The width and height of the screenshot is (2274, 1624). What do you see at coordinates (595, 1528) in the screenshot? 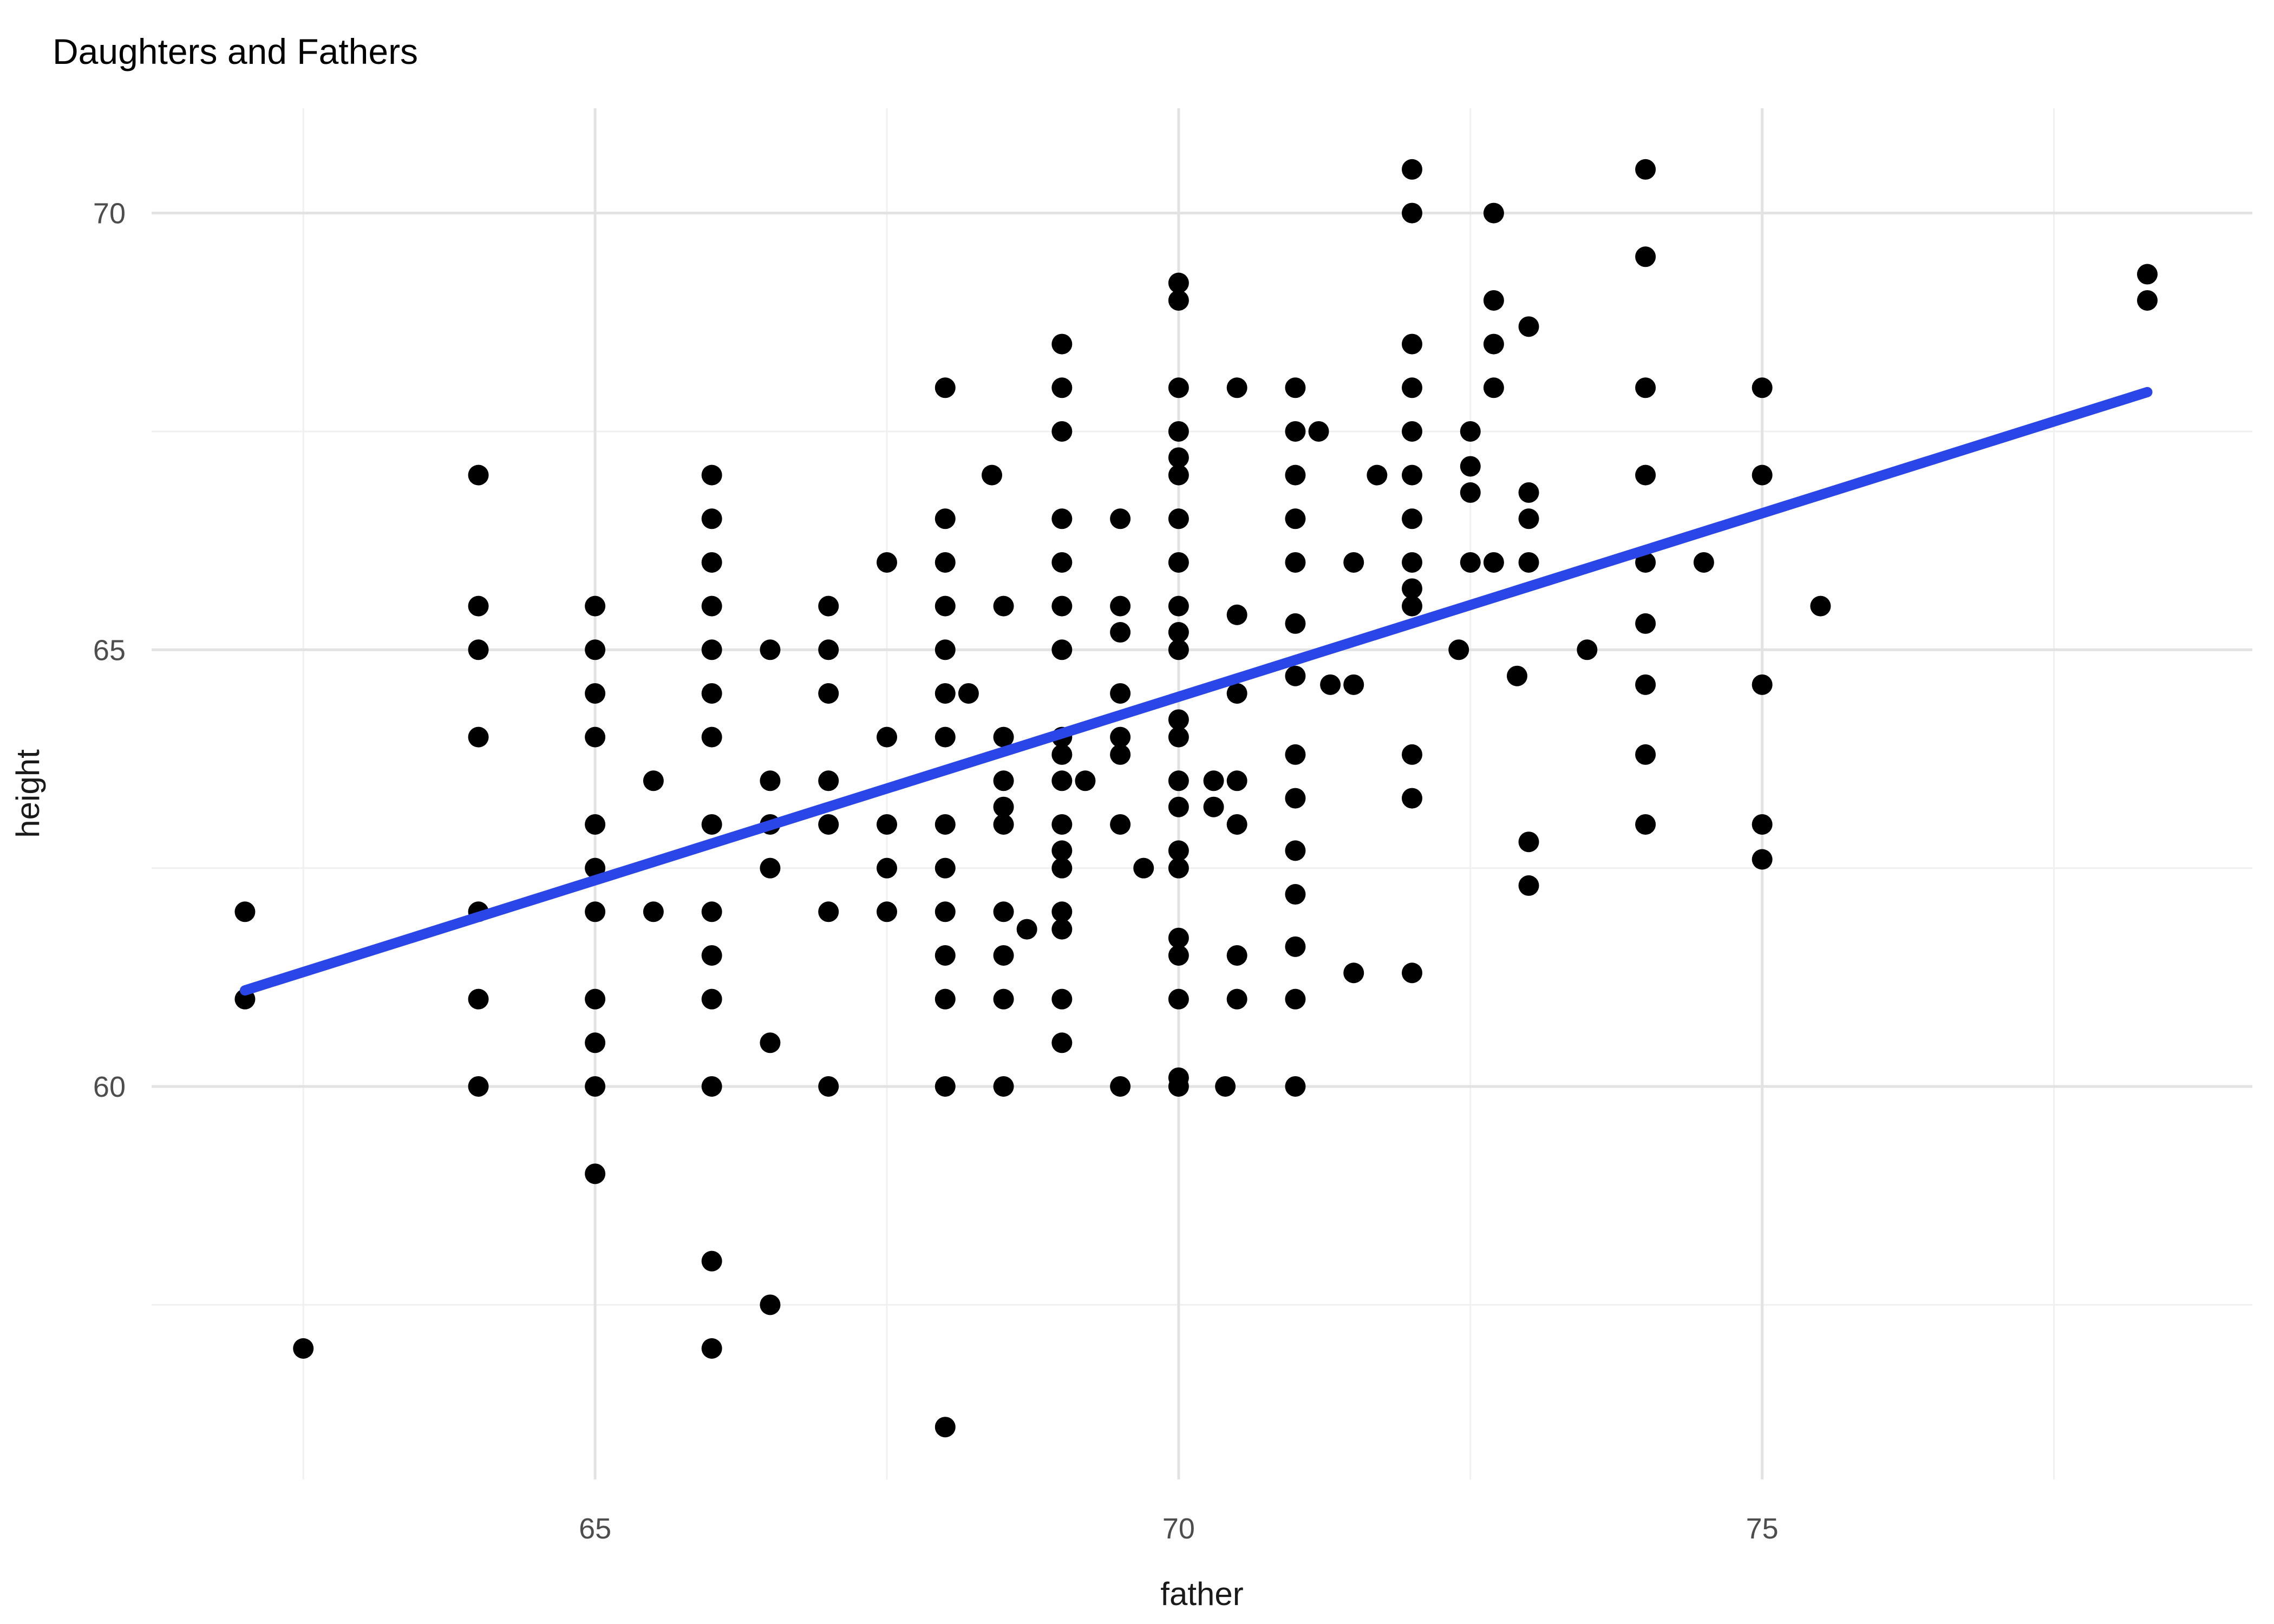
I see `x-tick-label: 65` at bounding box center [595, 1528].